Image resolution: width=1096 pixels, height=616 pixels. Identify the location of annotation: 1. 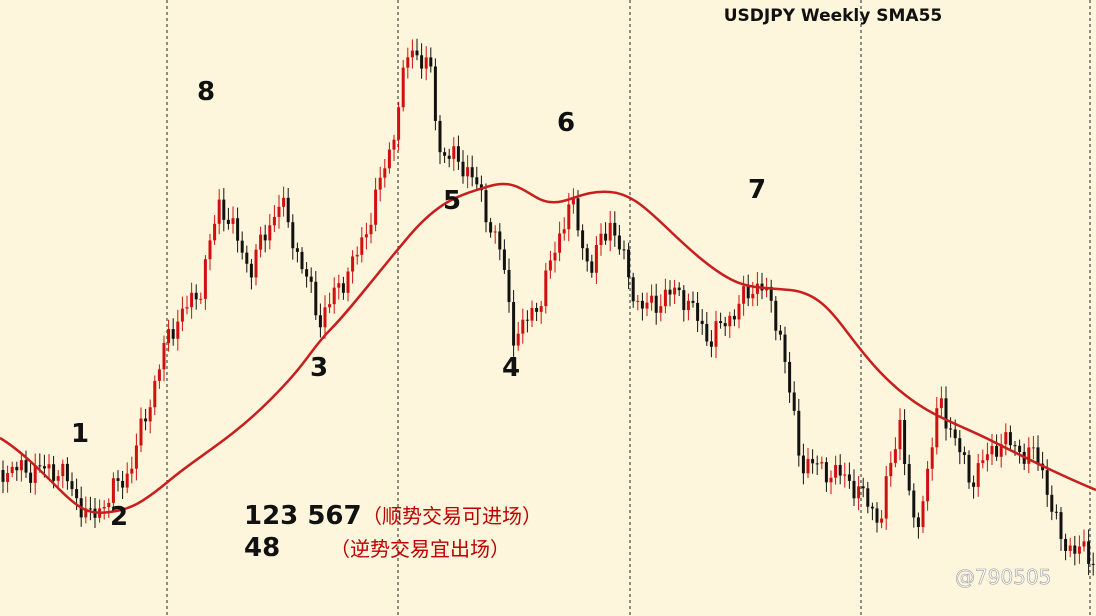
(80, 434).